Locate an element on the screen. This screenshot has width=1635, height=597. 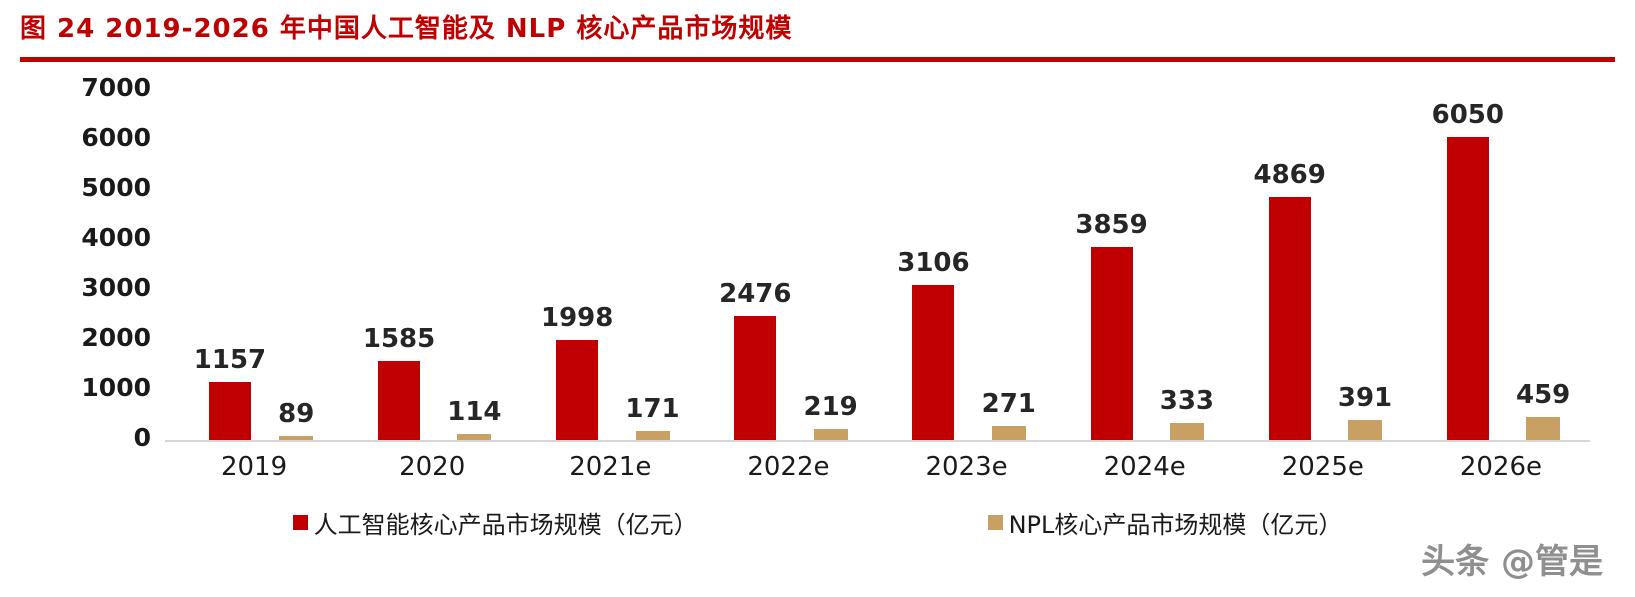
title-divider is located at coordinates (817, 59).